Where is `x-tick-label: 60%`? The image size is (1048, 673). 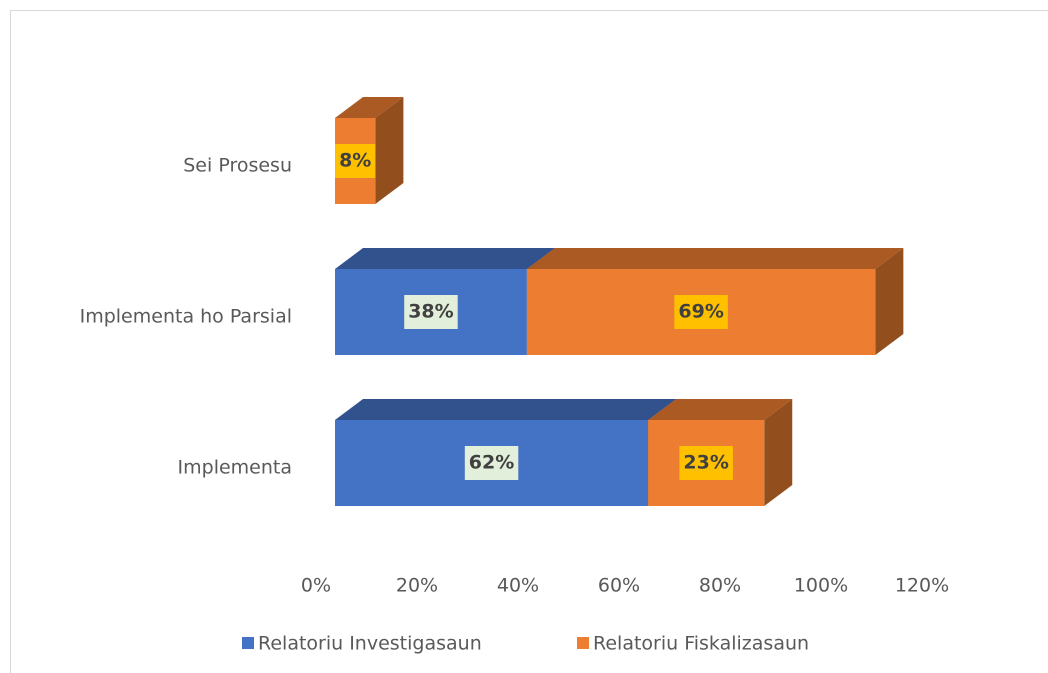
x-tick-label: 60% is located at coordinates (619, 586).